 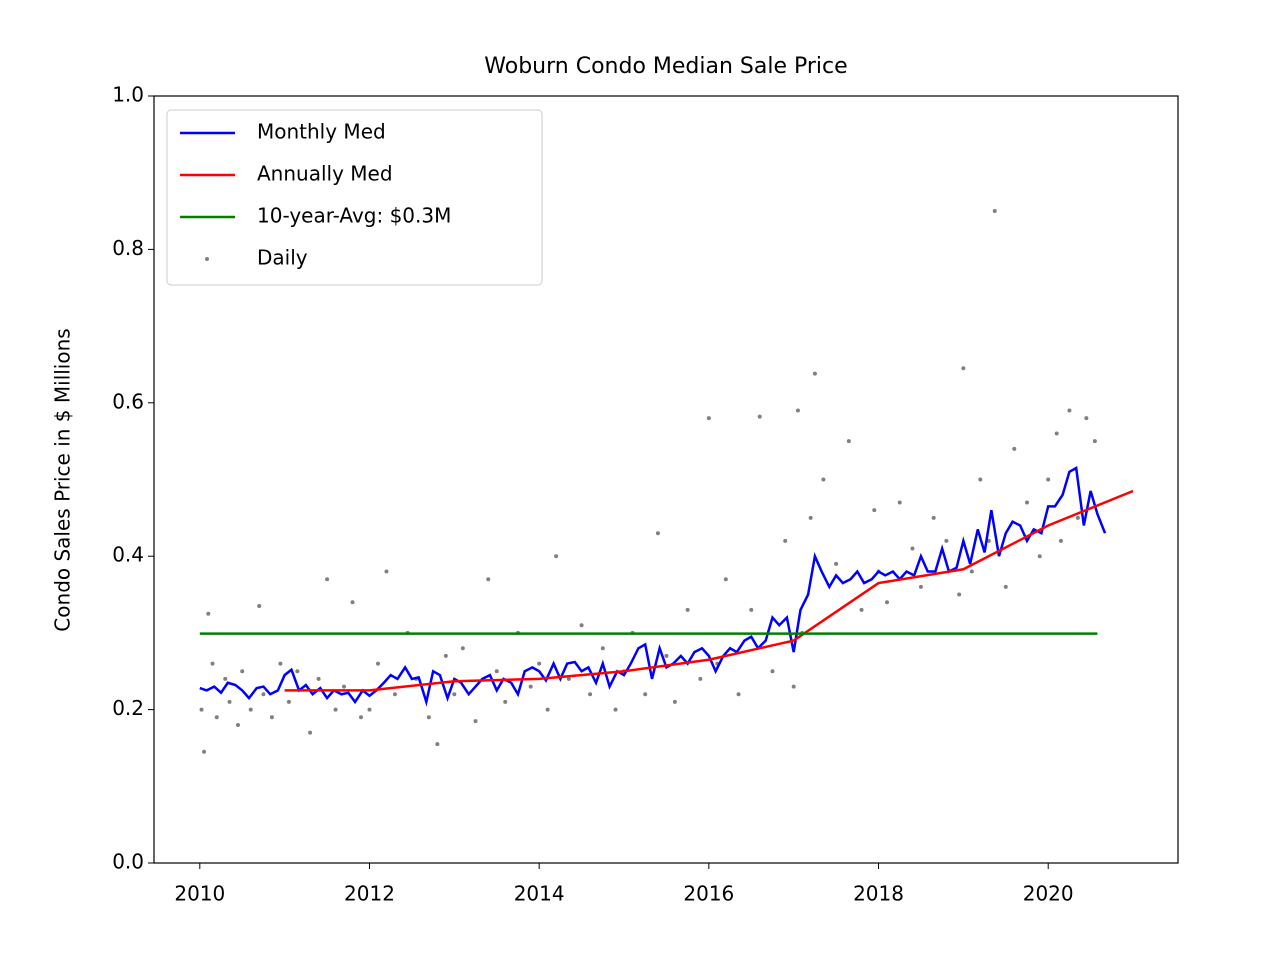 I want to click on y-tick-label: 0.8, so click(x=128, y=248).